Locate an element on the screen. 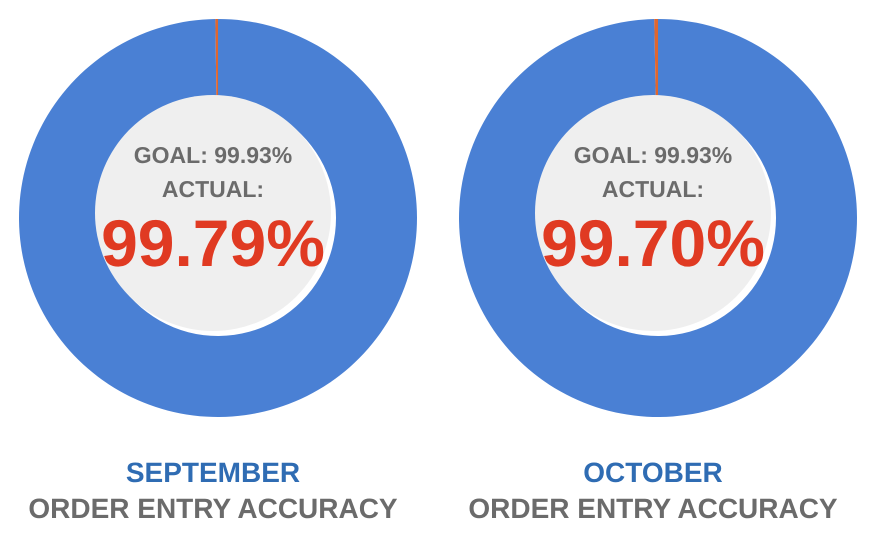  text: SEPTEMBER is located at coordinates (213, 473).